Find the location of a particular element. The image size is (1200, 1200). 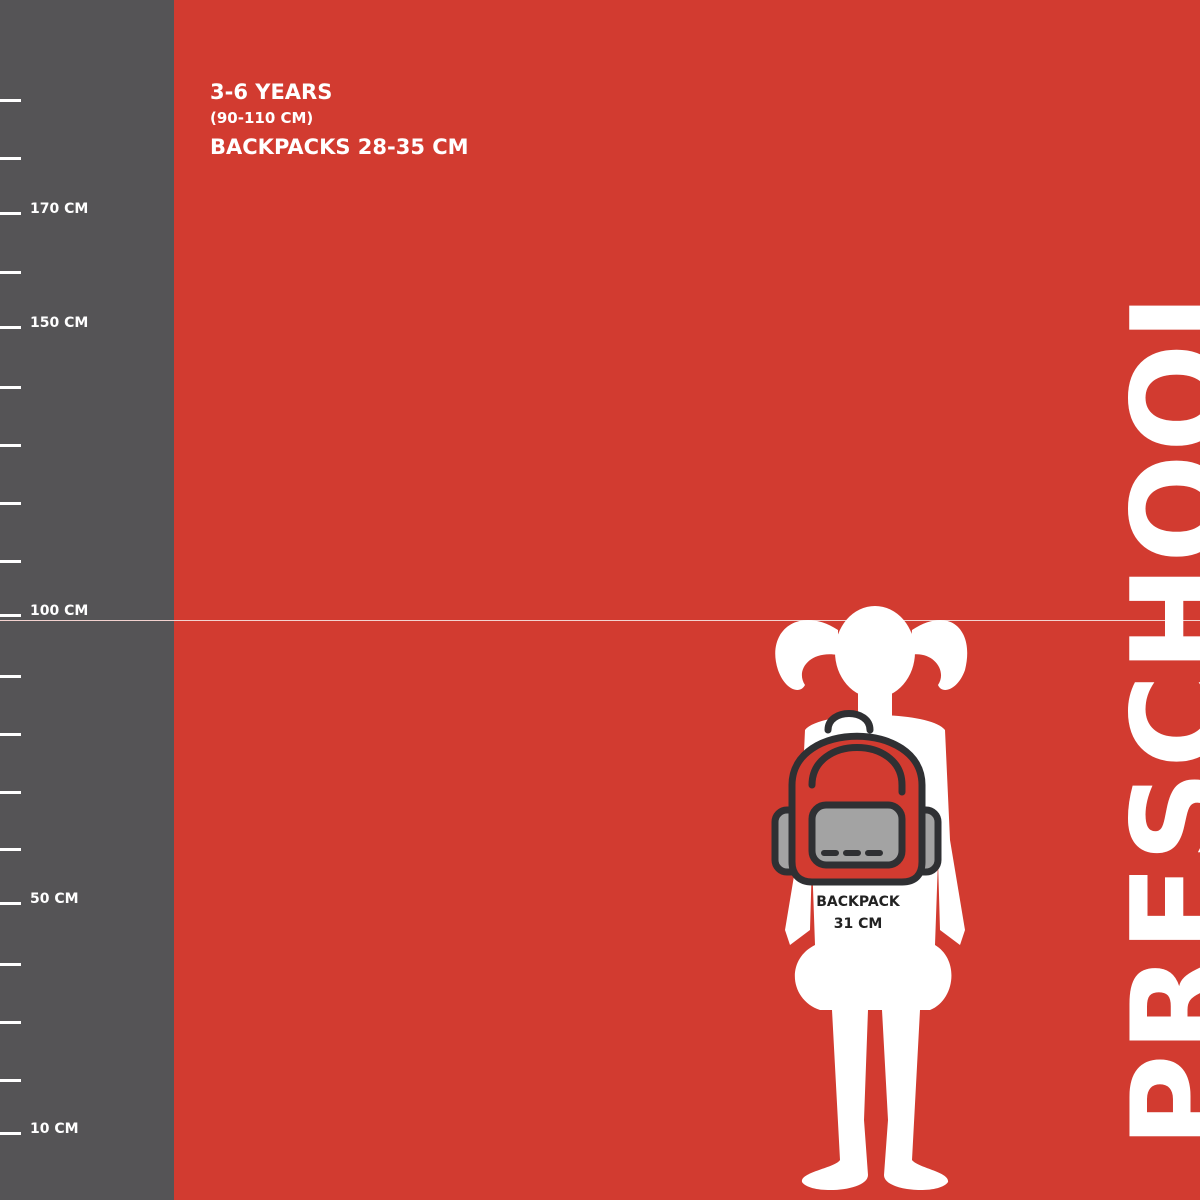

height-ruler: 170 CM 150 CM 100 CM 50 CM 10 CM is located at coordinates (87, 600).